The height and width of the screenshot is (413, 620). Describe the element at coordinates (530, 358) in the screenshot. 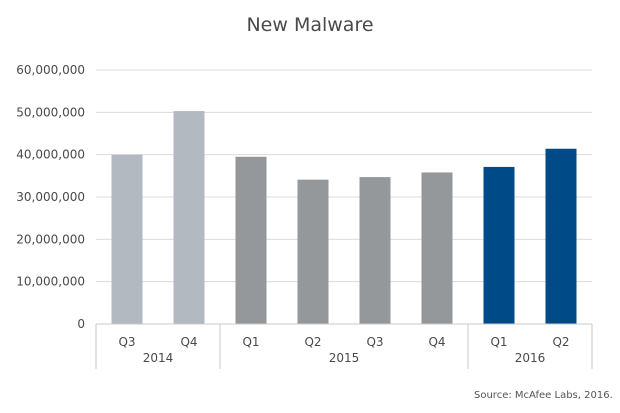

I see `year-label: 2016` at that location.